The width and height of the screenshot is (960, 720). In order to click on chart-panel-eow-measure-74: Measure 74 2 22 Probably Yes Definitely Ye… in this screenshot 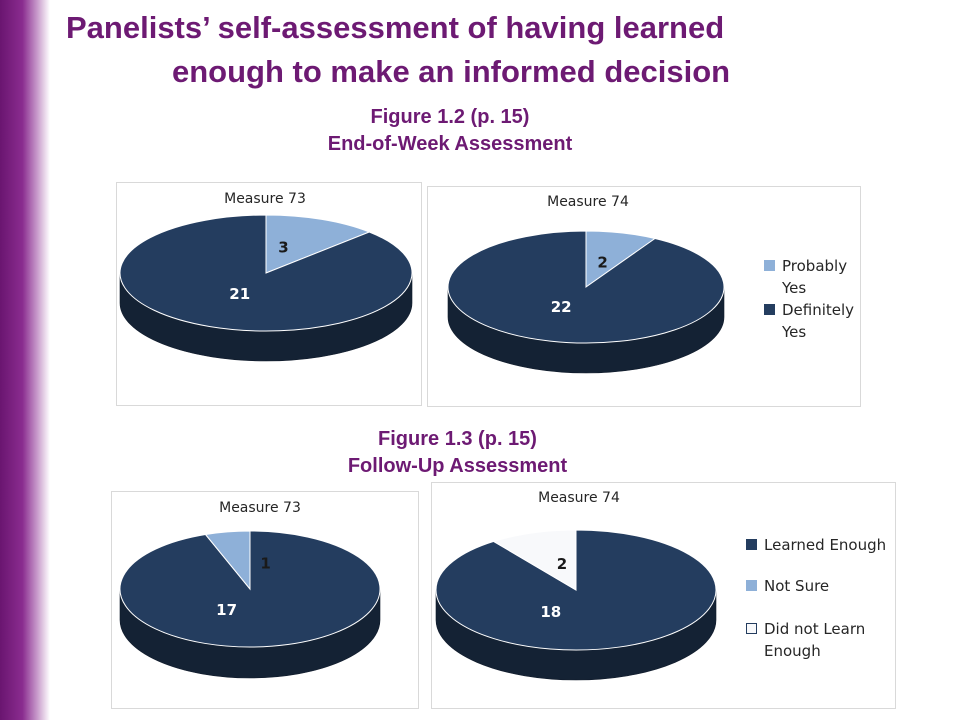, I will do `click(644, 296)`.